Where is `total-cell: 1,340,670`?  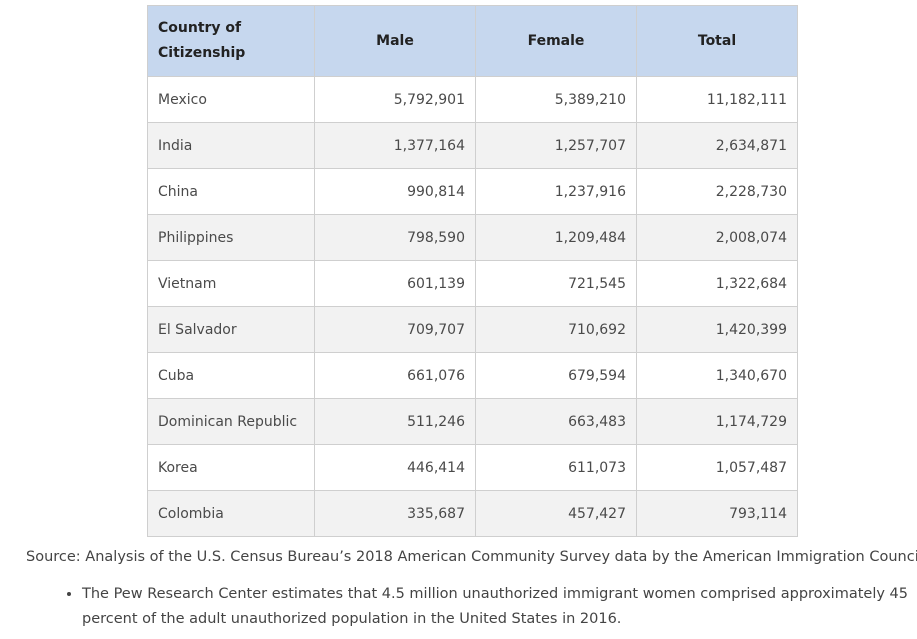
total-cell: 1,340,670 is located at coordinates (717, 375).